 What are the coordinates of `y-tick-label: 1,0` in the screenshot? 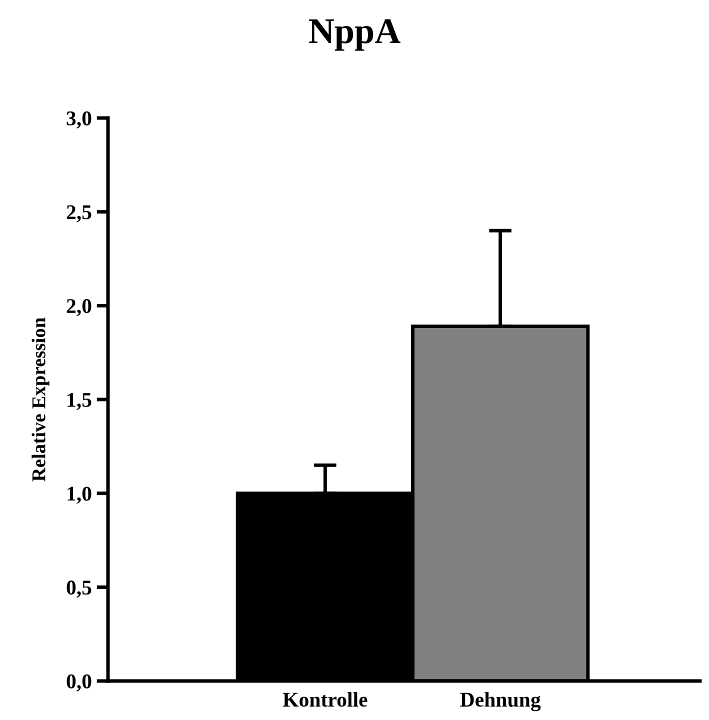 It's located at (80, 495).